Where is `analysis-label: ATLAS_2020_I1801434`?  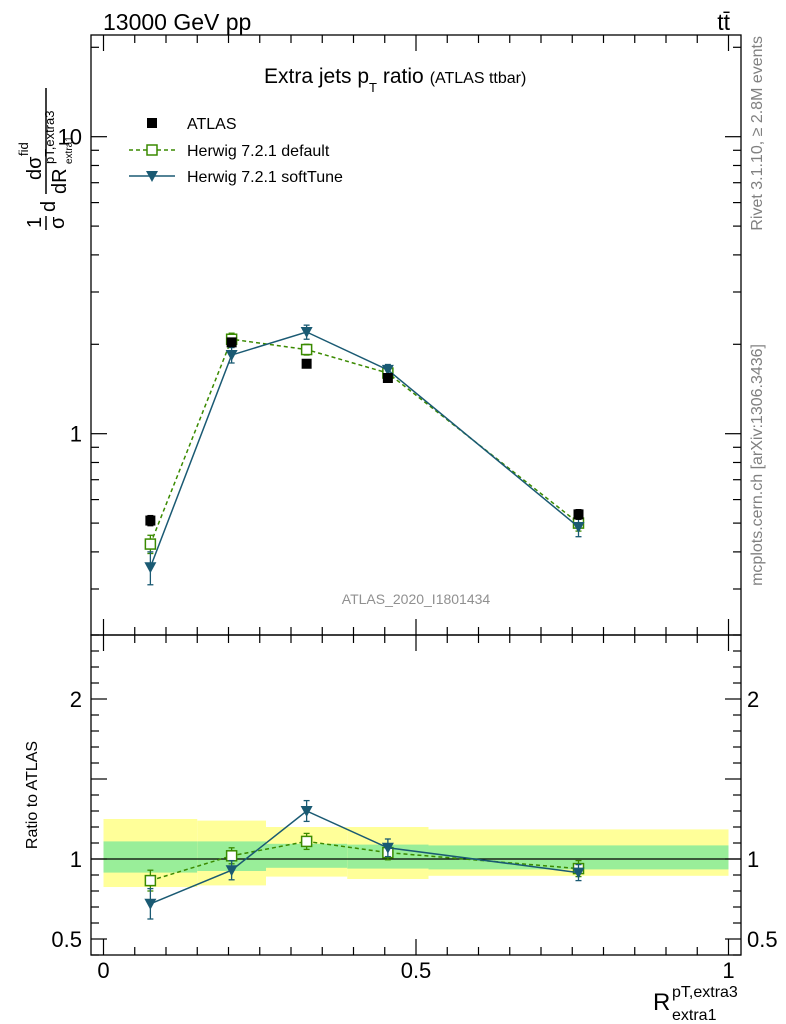
analysis-label: ATLAS_2020_I1801434 is located at coordinates (416, 599).